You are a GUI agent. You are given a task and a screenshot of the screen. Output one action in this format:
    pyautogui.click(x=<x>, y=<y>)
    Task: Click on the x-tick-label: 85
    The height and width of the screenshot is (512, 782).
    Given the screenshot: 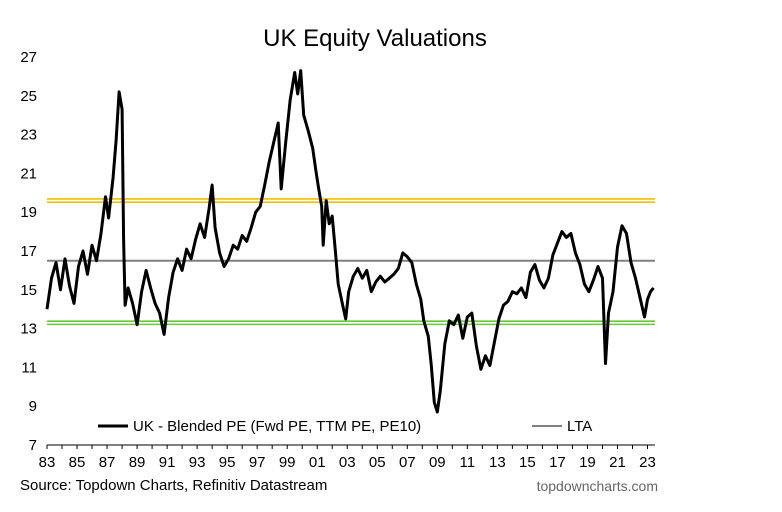 What is the action you would take?
    pyautogui.click(x=77, y=462)
    